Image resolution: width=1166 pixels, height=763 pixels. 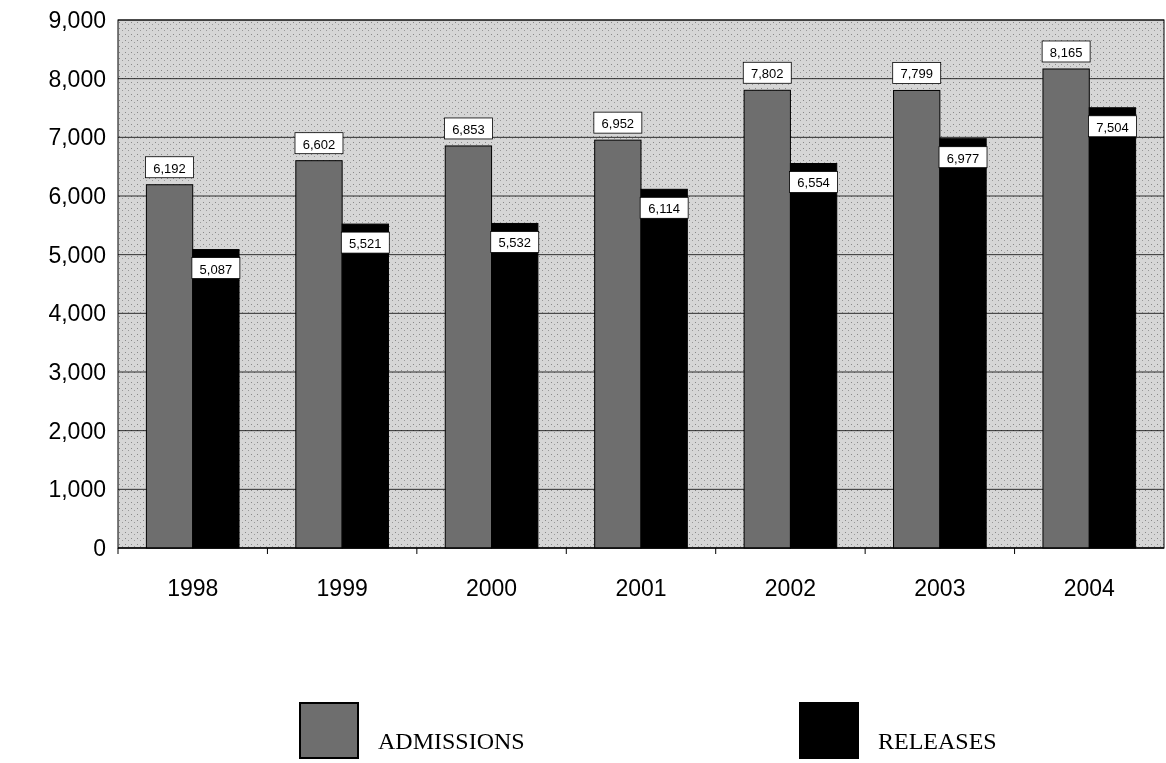 I want to click on data-label: 5,532, so click(x=515, y=243).